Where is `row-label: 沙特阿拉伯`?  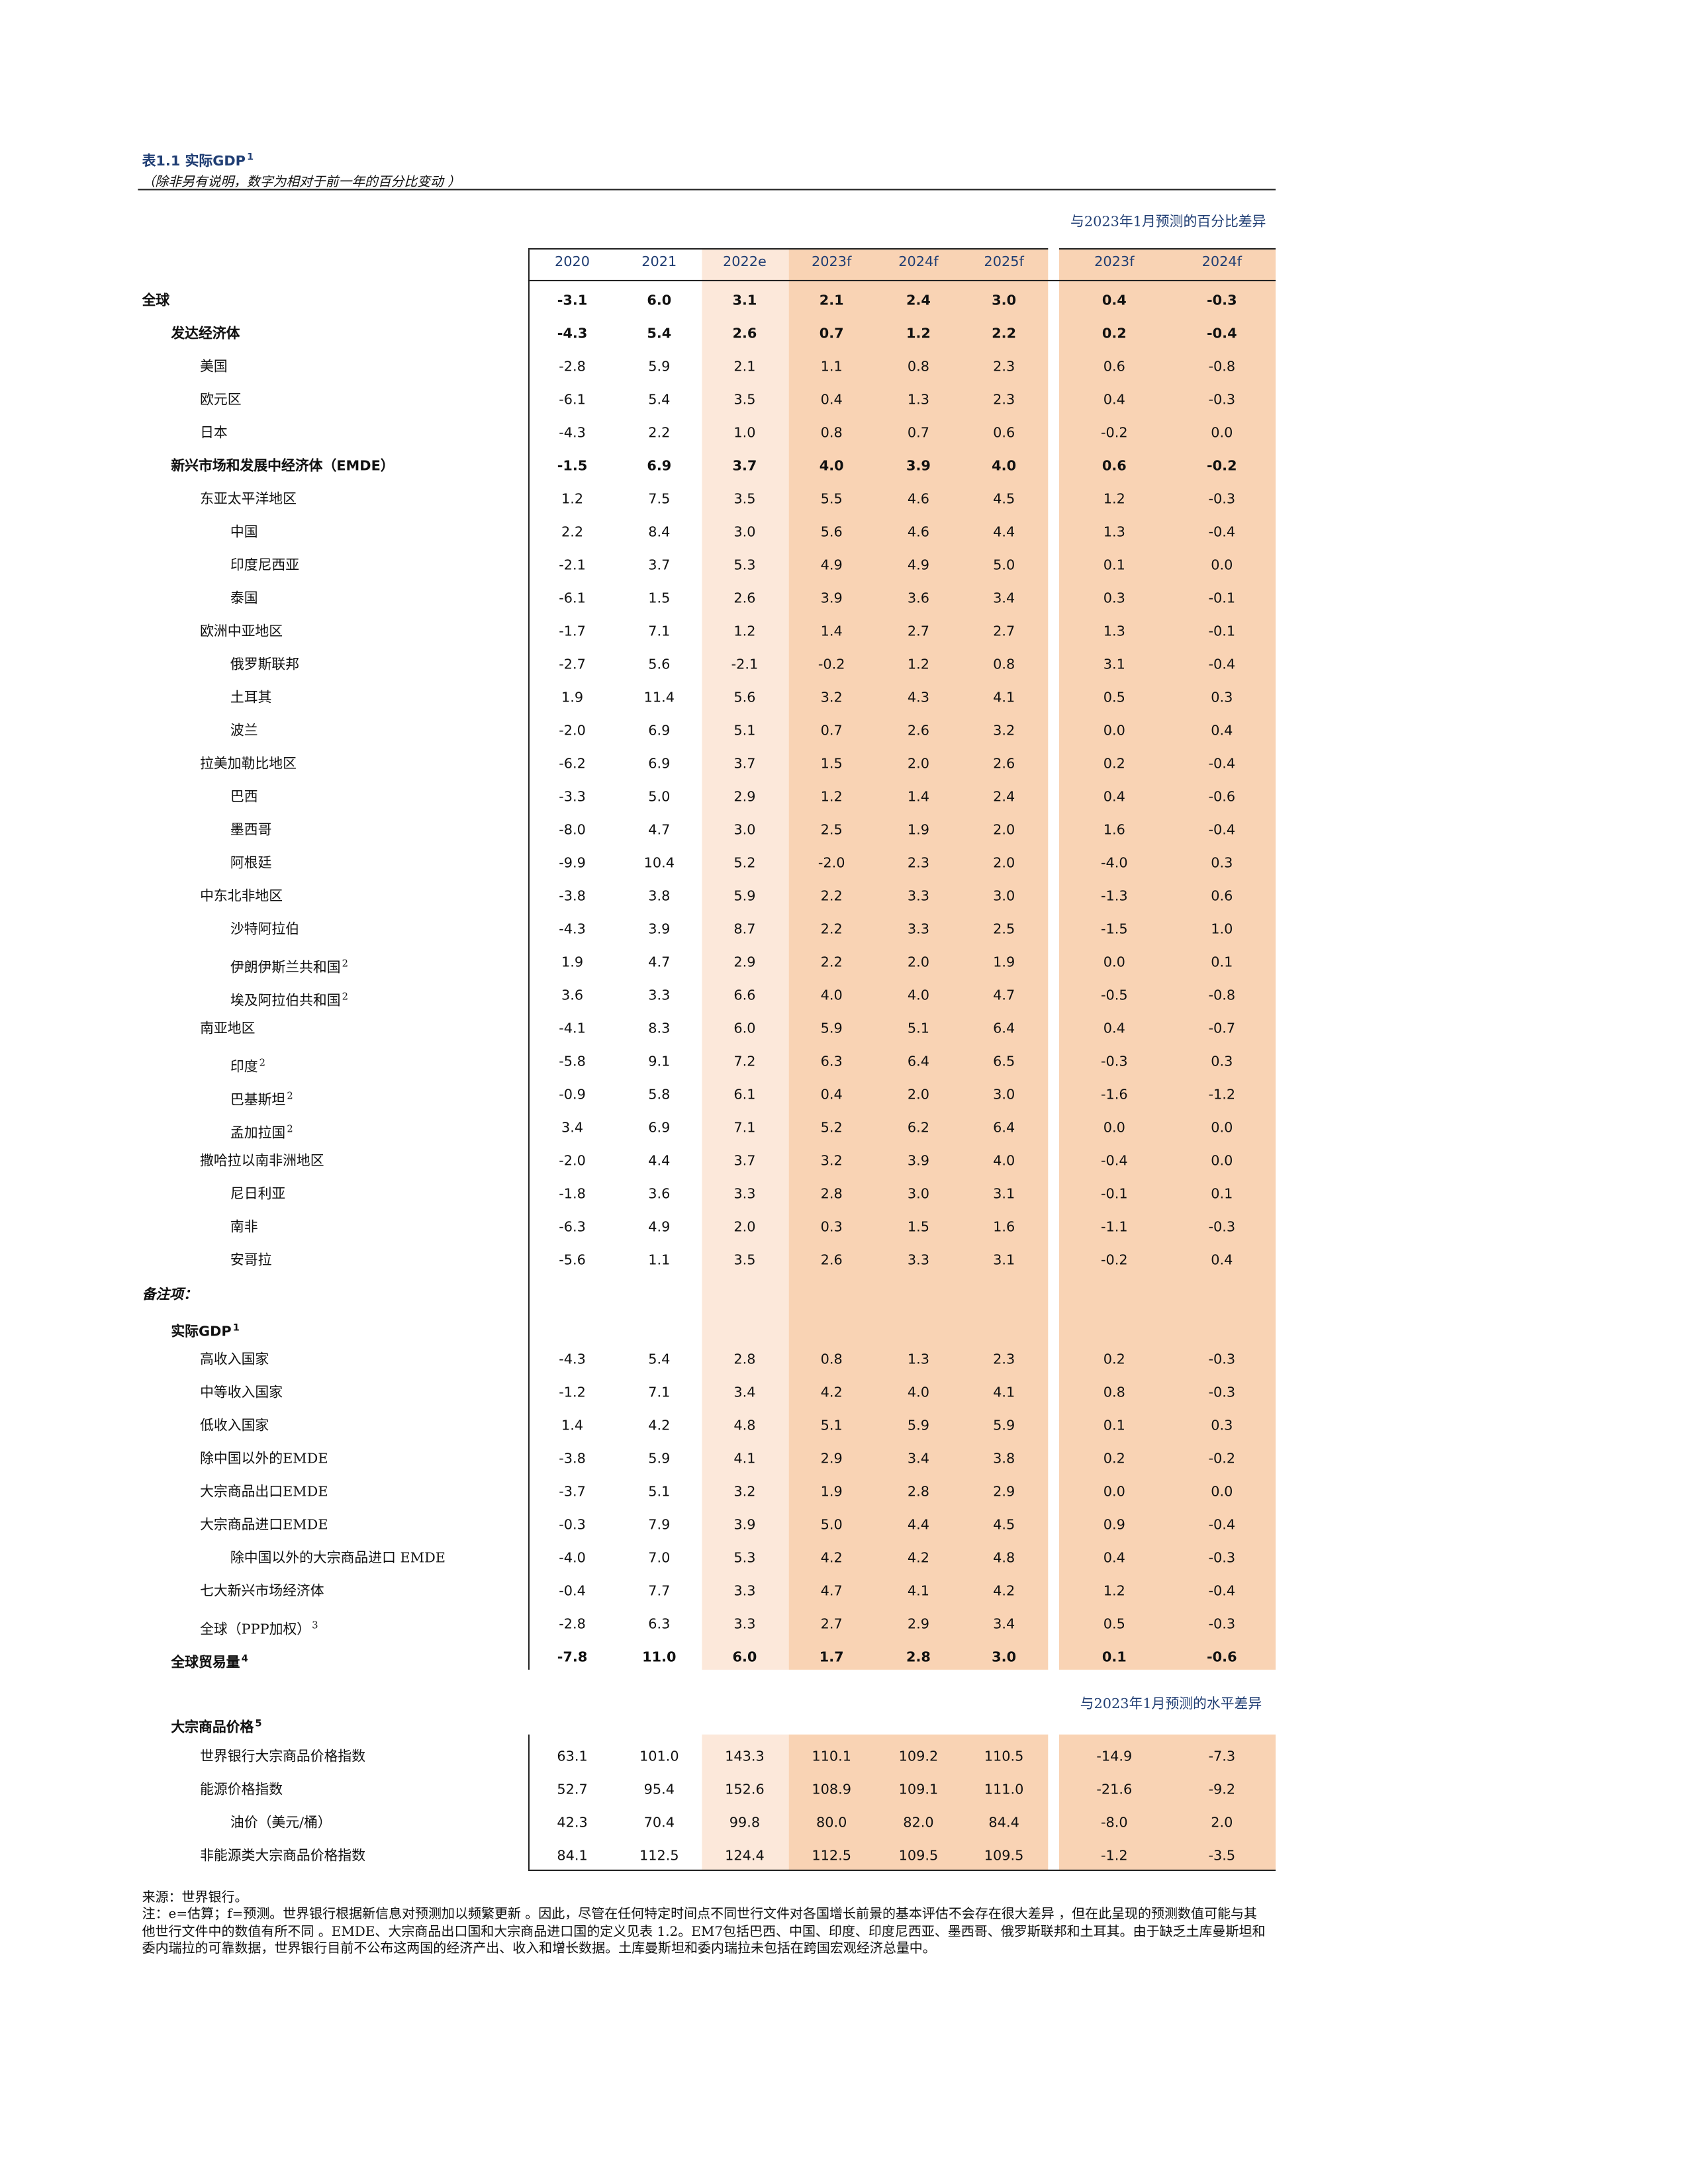
row-label: 沙特阿拉伯 is located at coordinates (264, 930).